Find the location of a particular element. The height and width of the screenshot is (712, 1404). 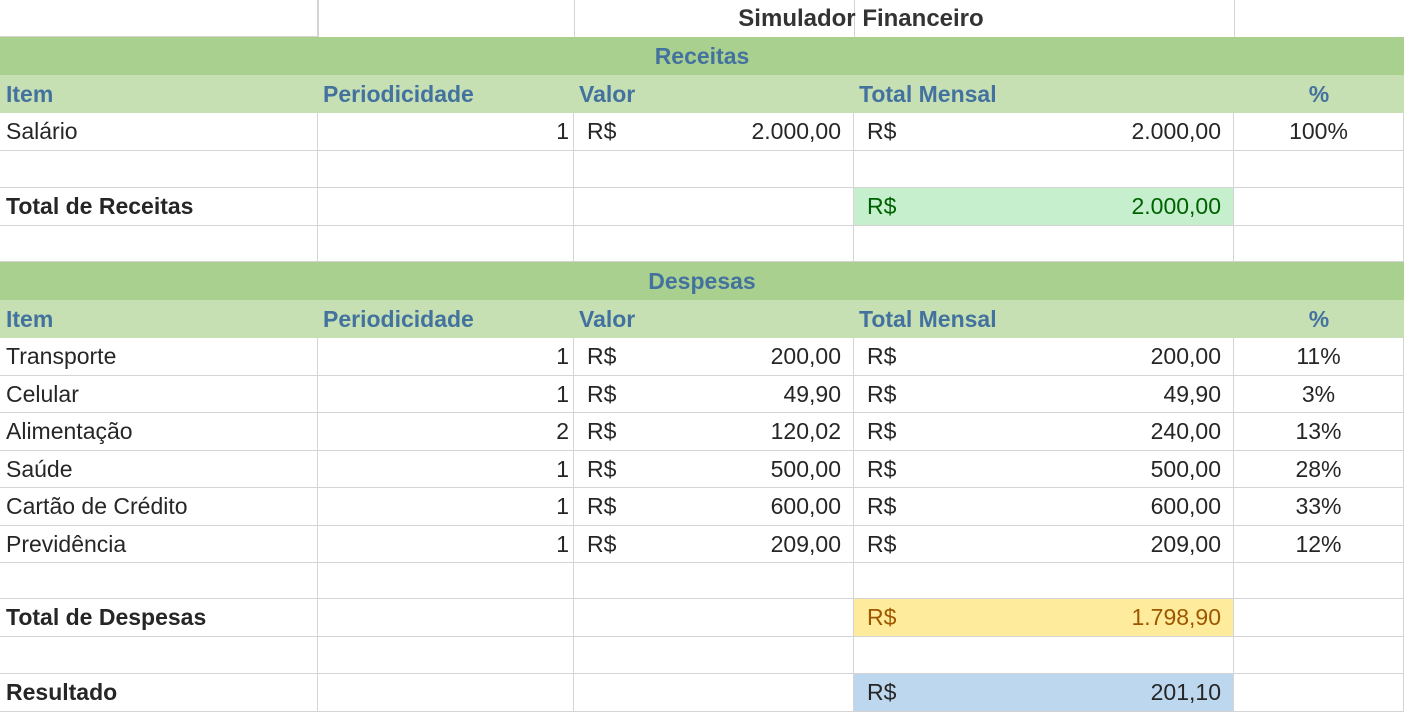

cell-percent: 33% is located at coordinates (1319, 507).